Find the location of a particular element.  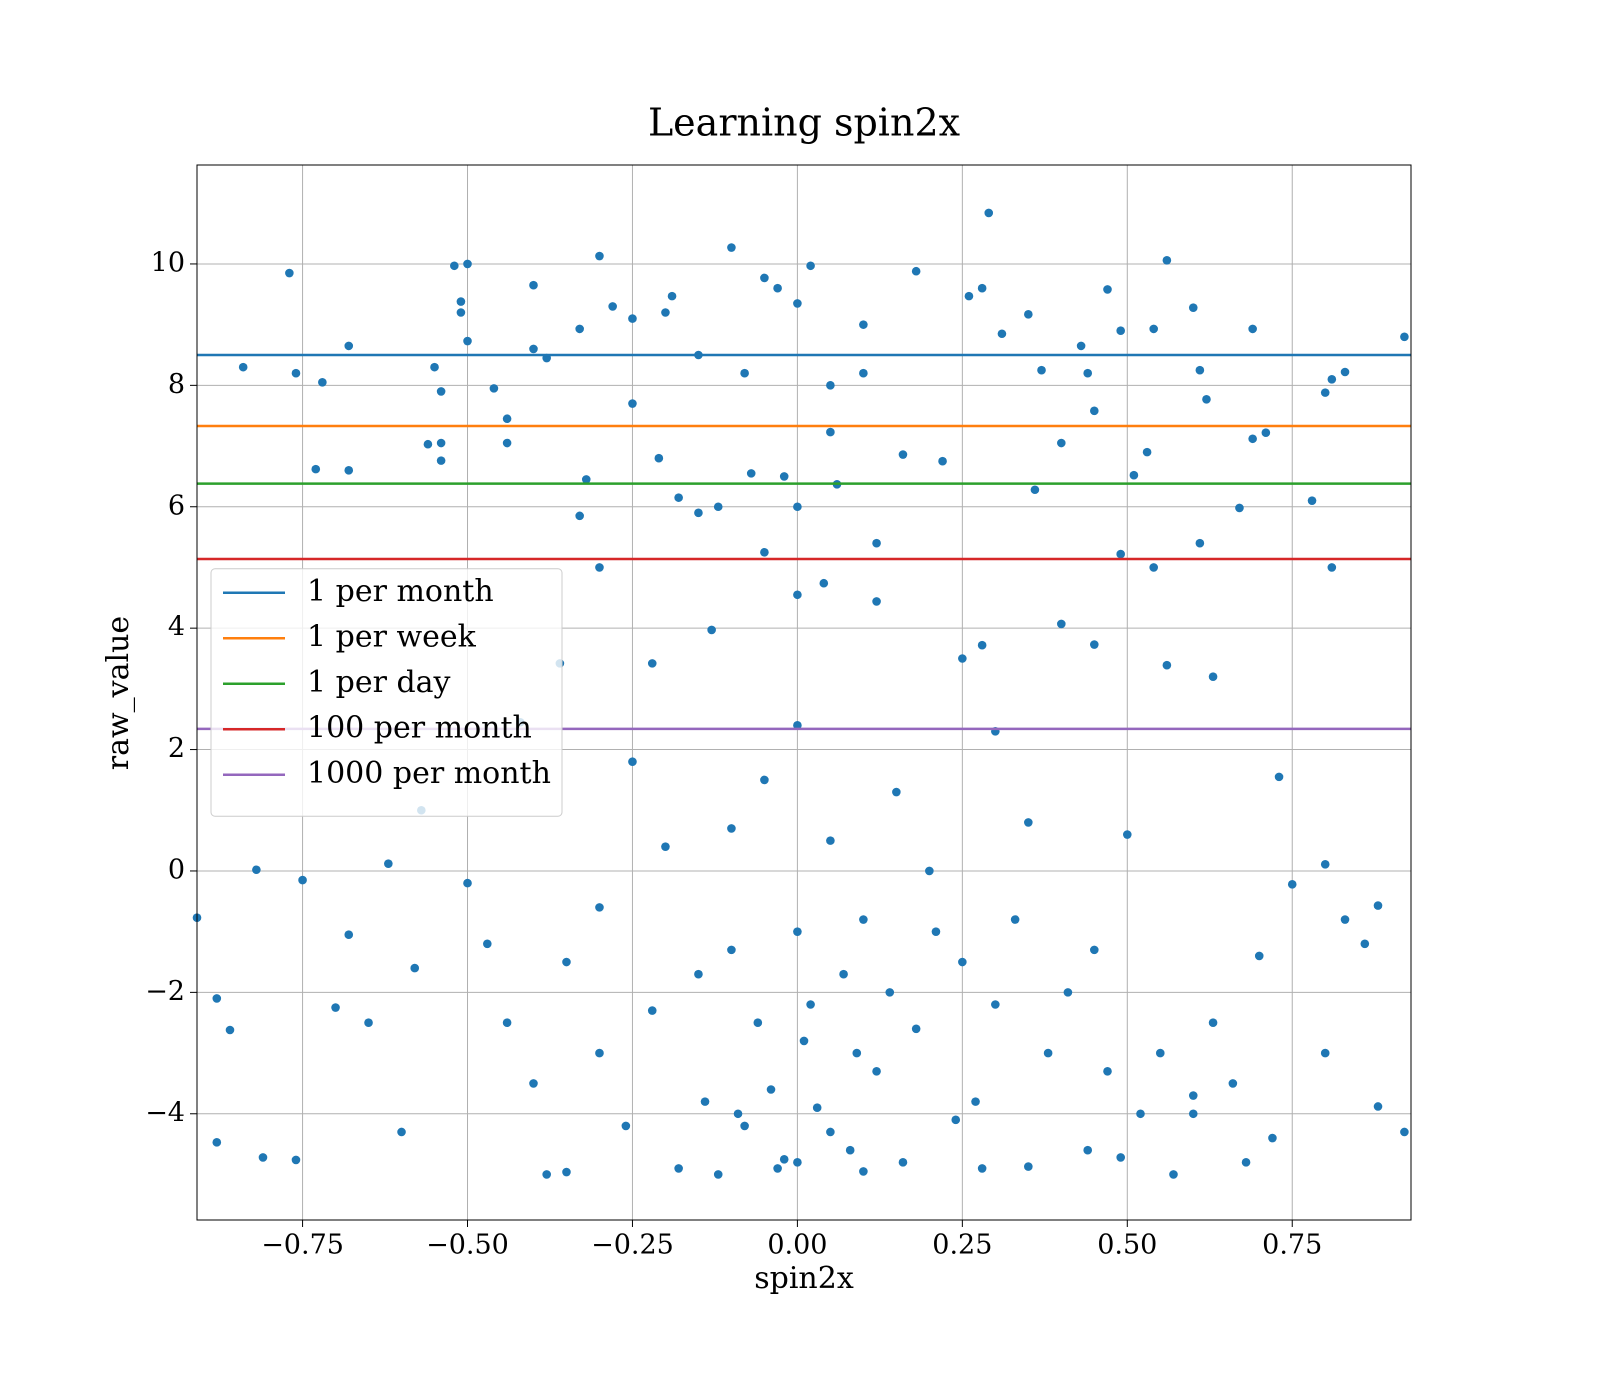

legend-label: 100 per month is located at coordinates (419, 727).